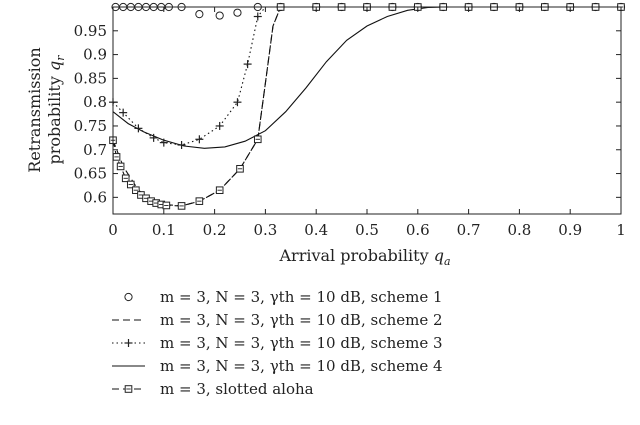 The width and height of the screenshot is (640, 425). What do you see at coordinates (34, 109) in the screenshot?
I see `y-axis-label-line1: Retransmission` at bounding box center [34, 109].